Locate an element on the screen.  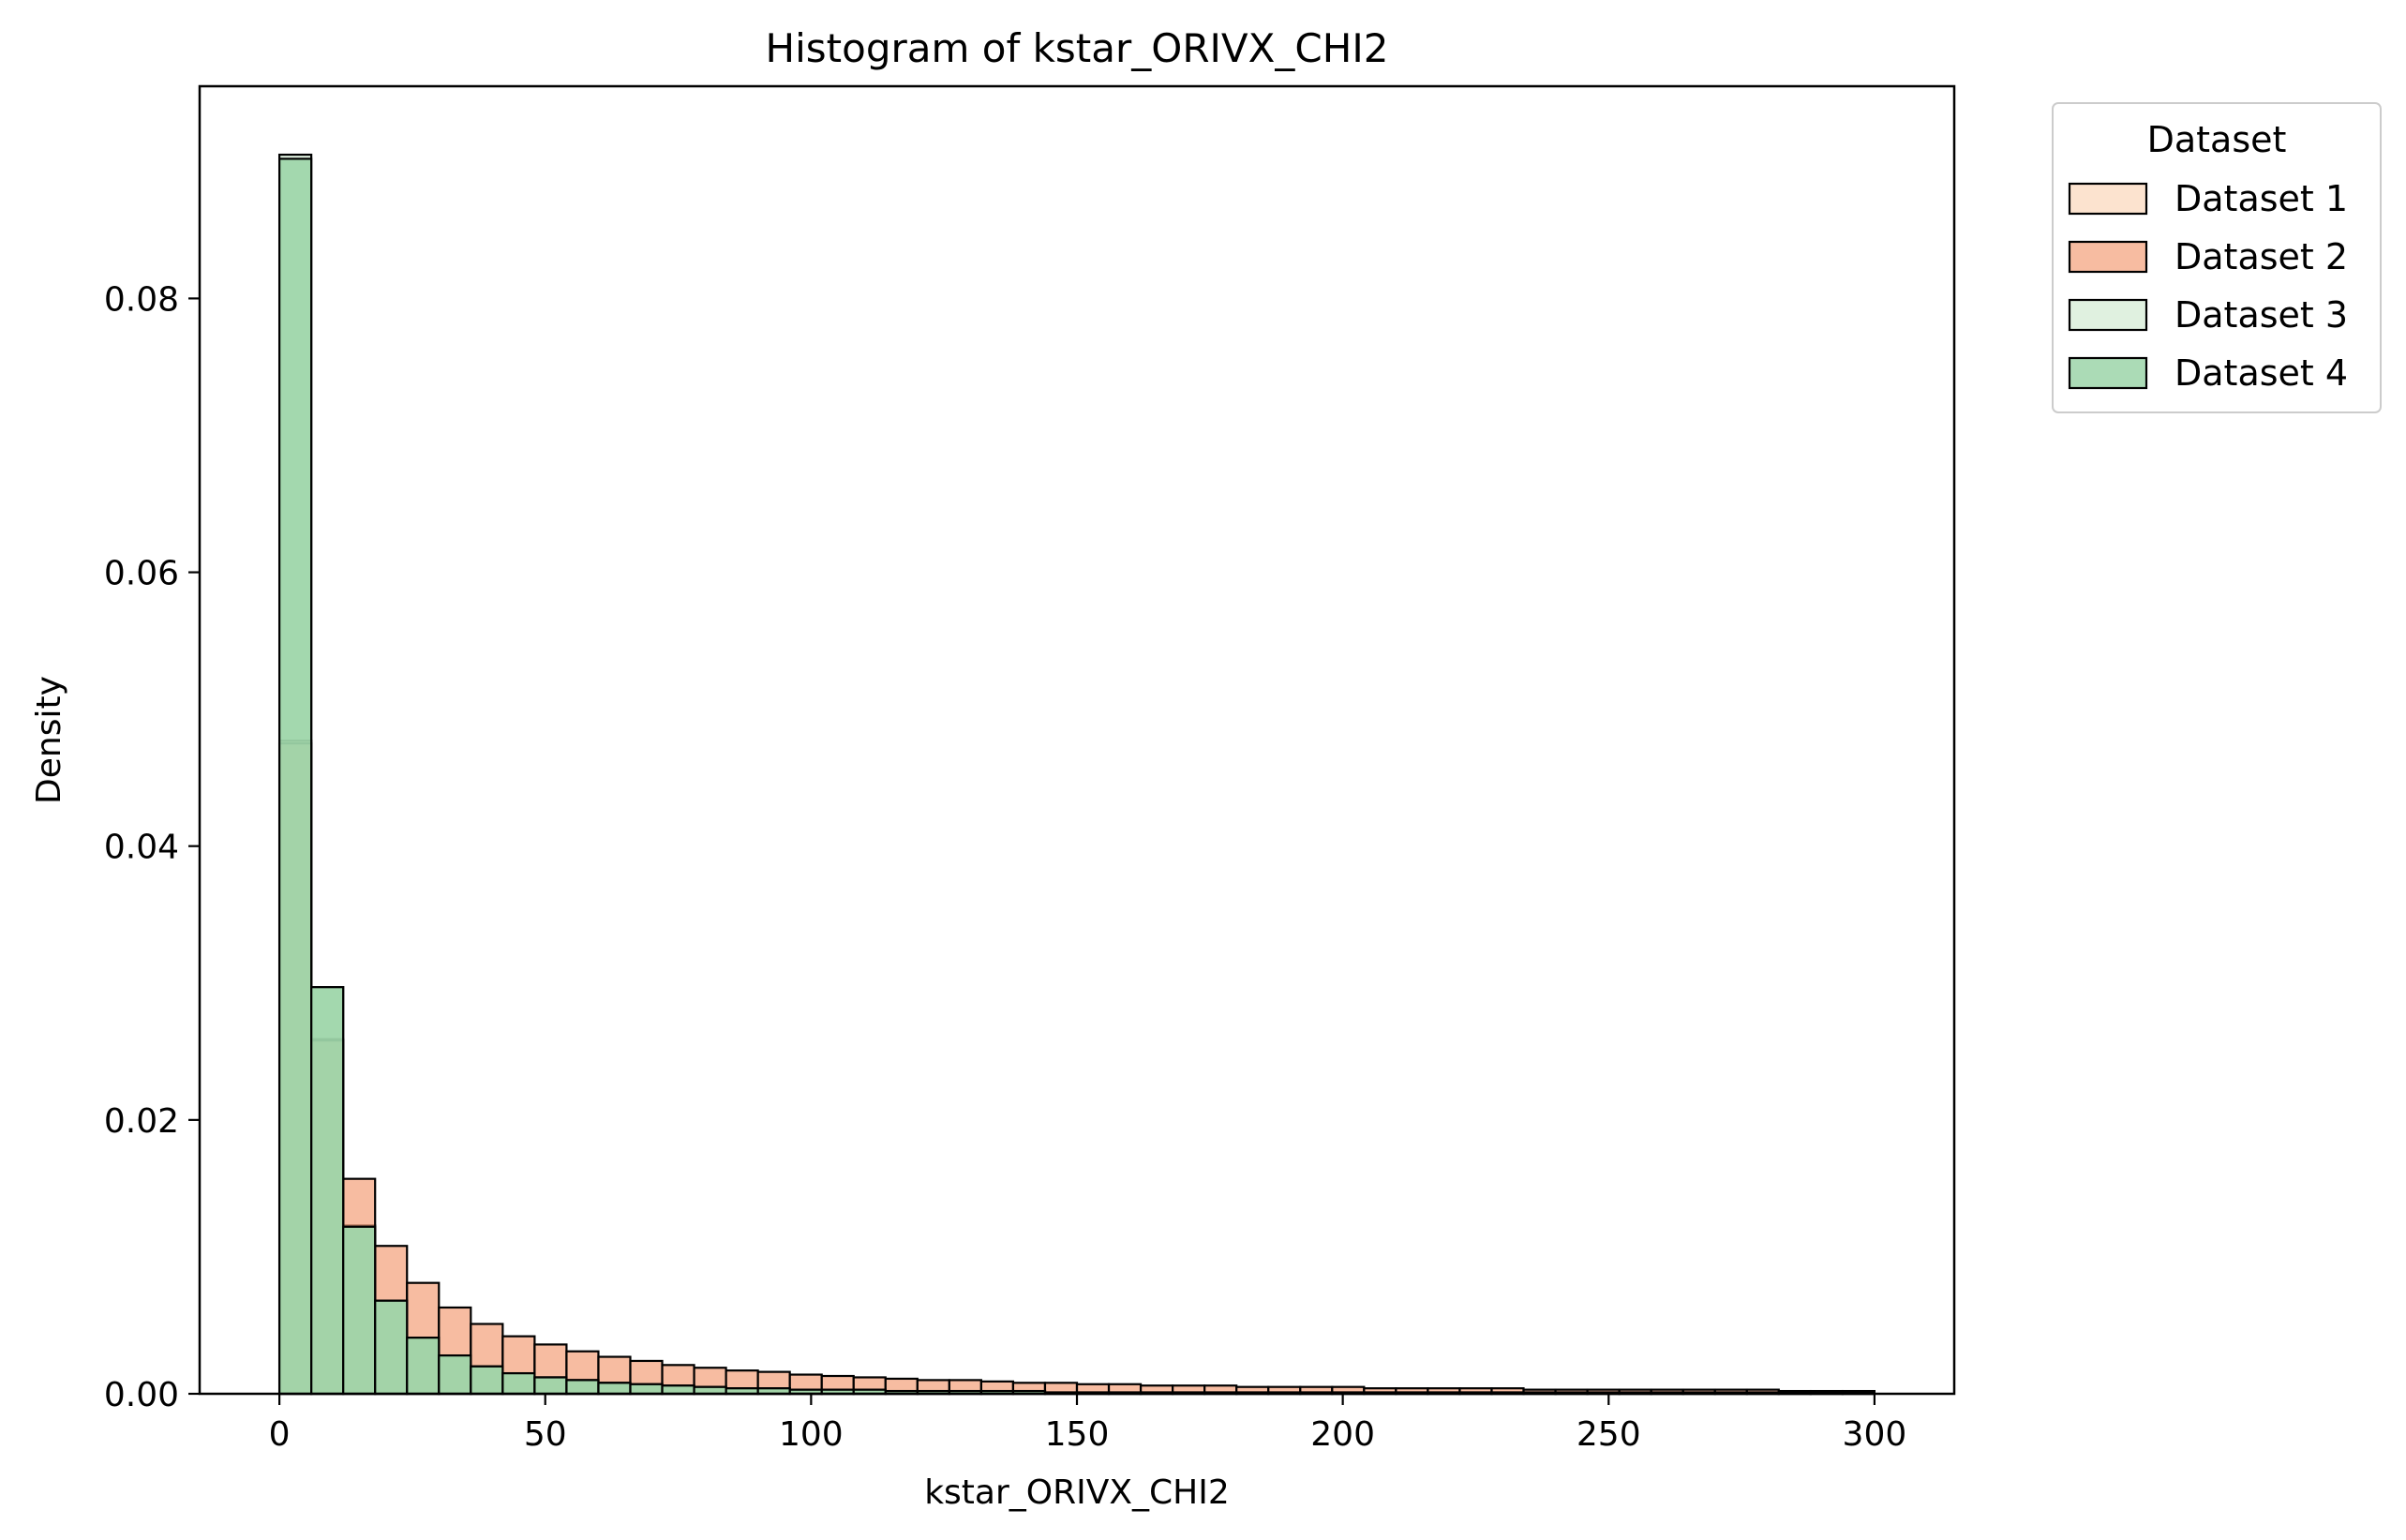
y-tick-label: 0.08 is located at coordinates (141, 299).